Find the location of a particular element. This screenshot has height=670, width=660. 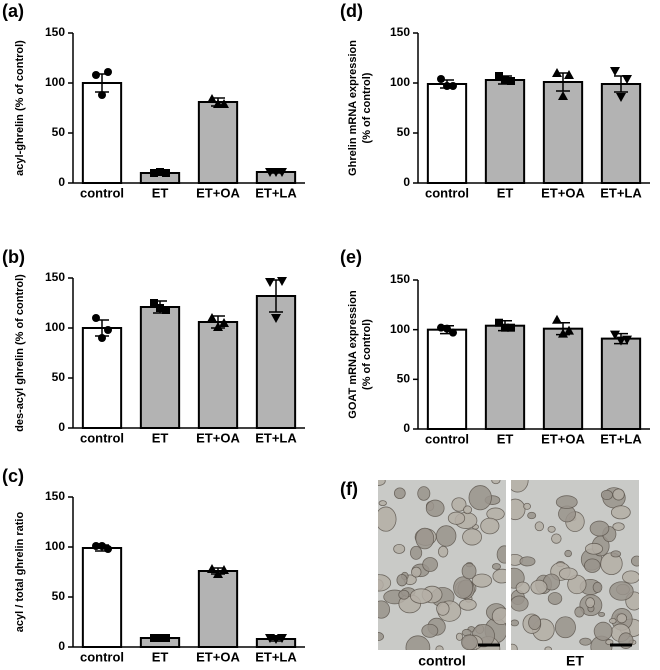

y-axis-label: Ghrelin mRNA expression is located at coordinates (353, 108).